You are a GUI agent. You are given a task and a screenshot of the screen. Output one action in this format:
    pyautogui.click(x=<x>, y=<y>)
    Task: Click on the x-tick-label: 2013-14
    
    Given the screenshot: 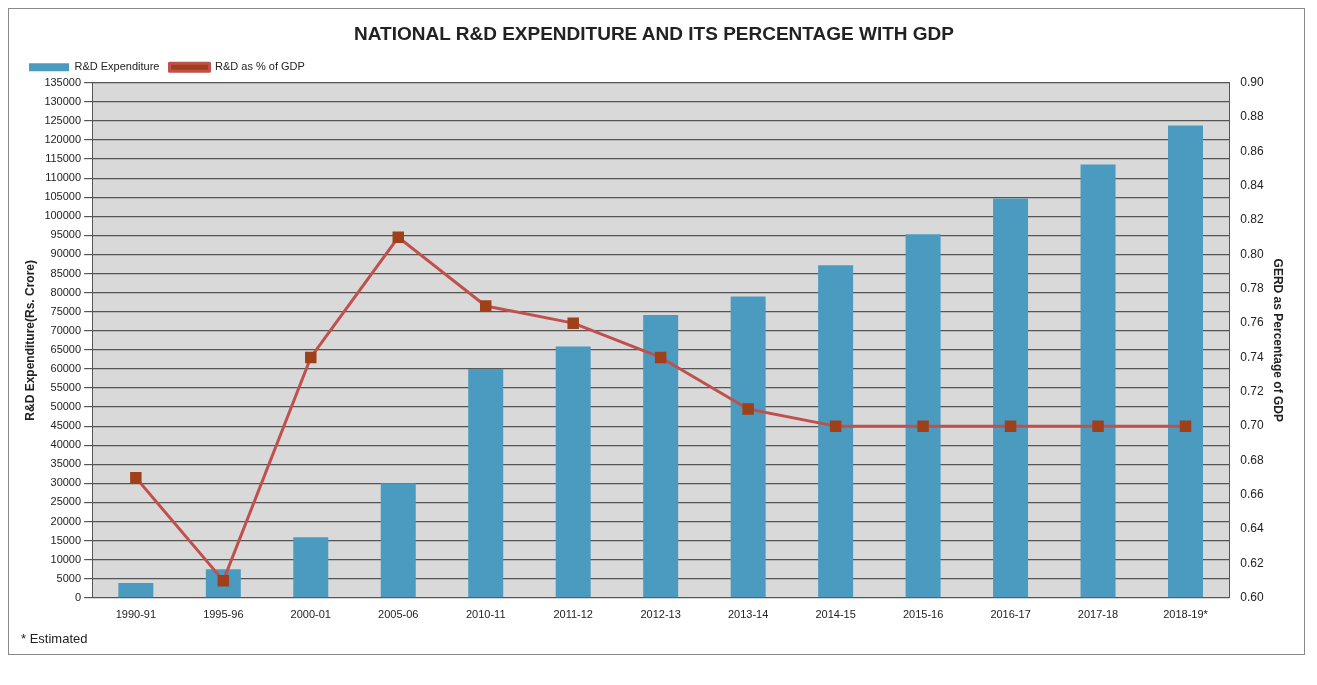 What is the action you would take?
    pyautogui.click(x=748, y=614)
    